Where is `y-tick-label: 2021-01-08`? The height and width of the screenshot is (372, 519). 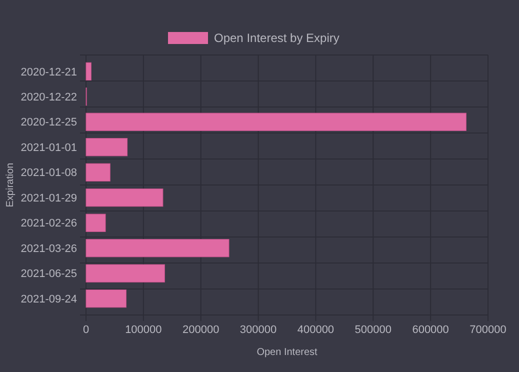 y-tick-label: 2021-01-08 is located at coordinates (48, 173).